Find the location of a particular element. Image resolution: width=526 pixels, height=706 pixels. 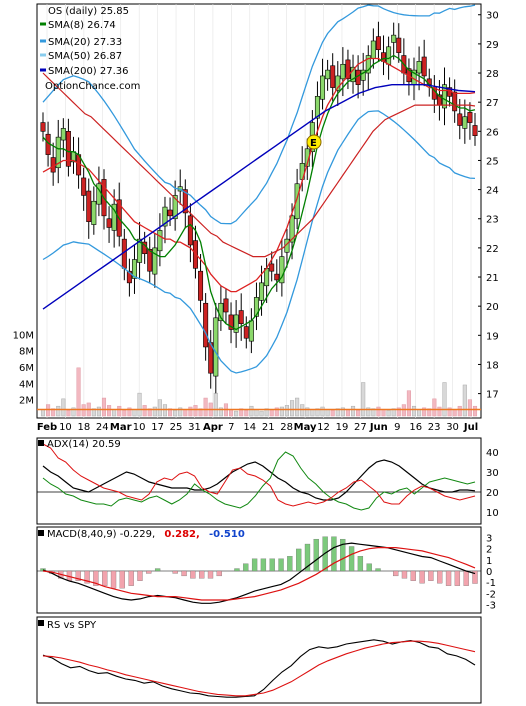

rs-panel is located at coordinates (259, 660).